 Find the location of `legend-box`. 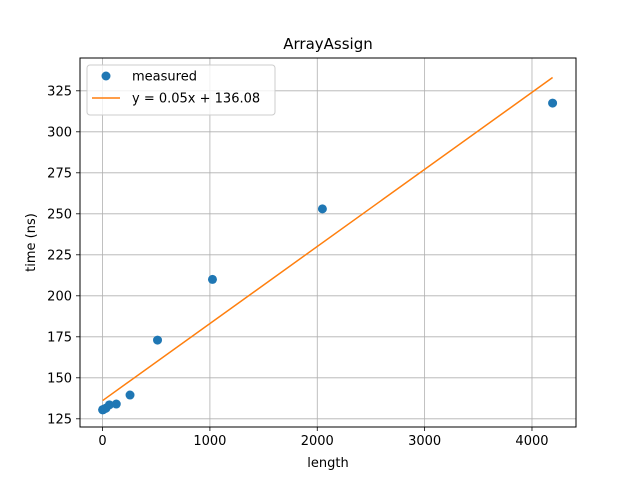

legend-box is located at coordinates (181, 90).